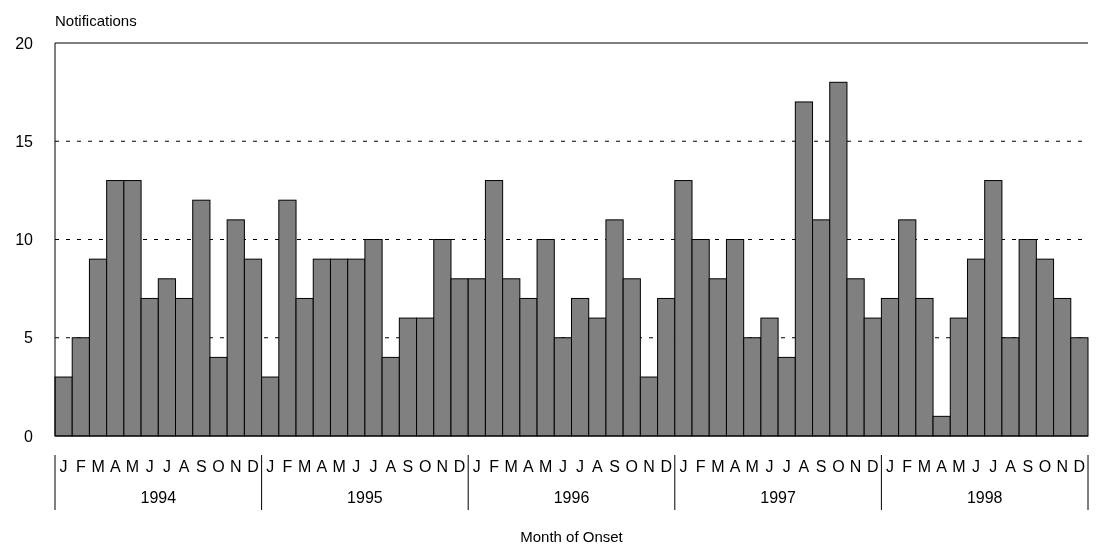 The height and width of the screenshot is (548, 1098). I want to click on text: 1997, so click(778, 497).